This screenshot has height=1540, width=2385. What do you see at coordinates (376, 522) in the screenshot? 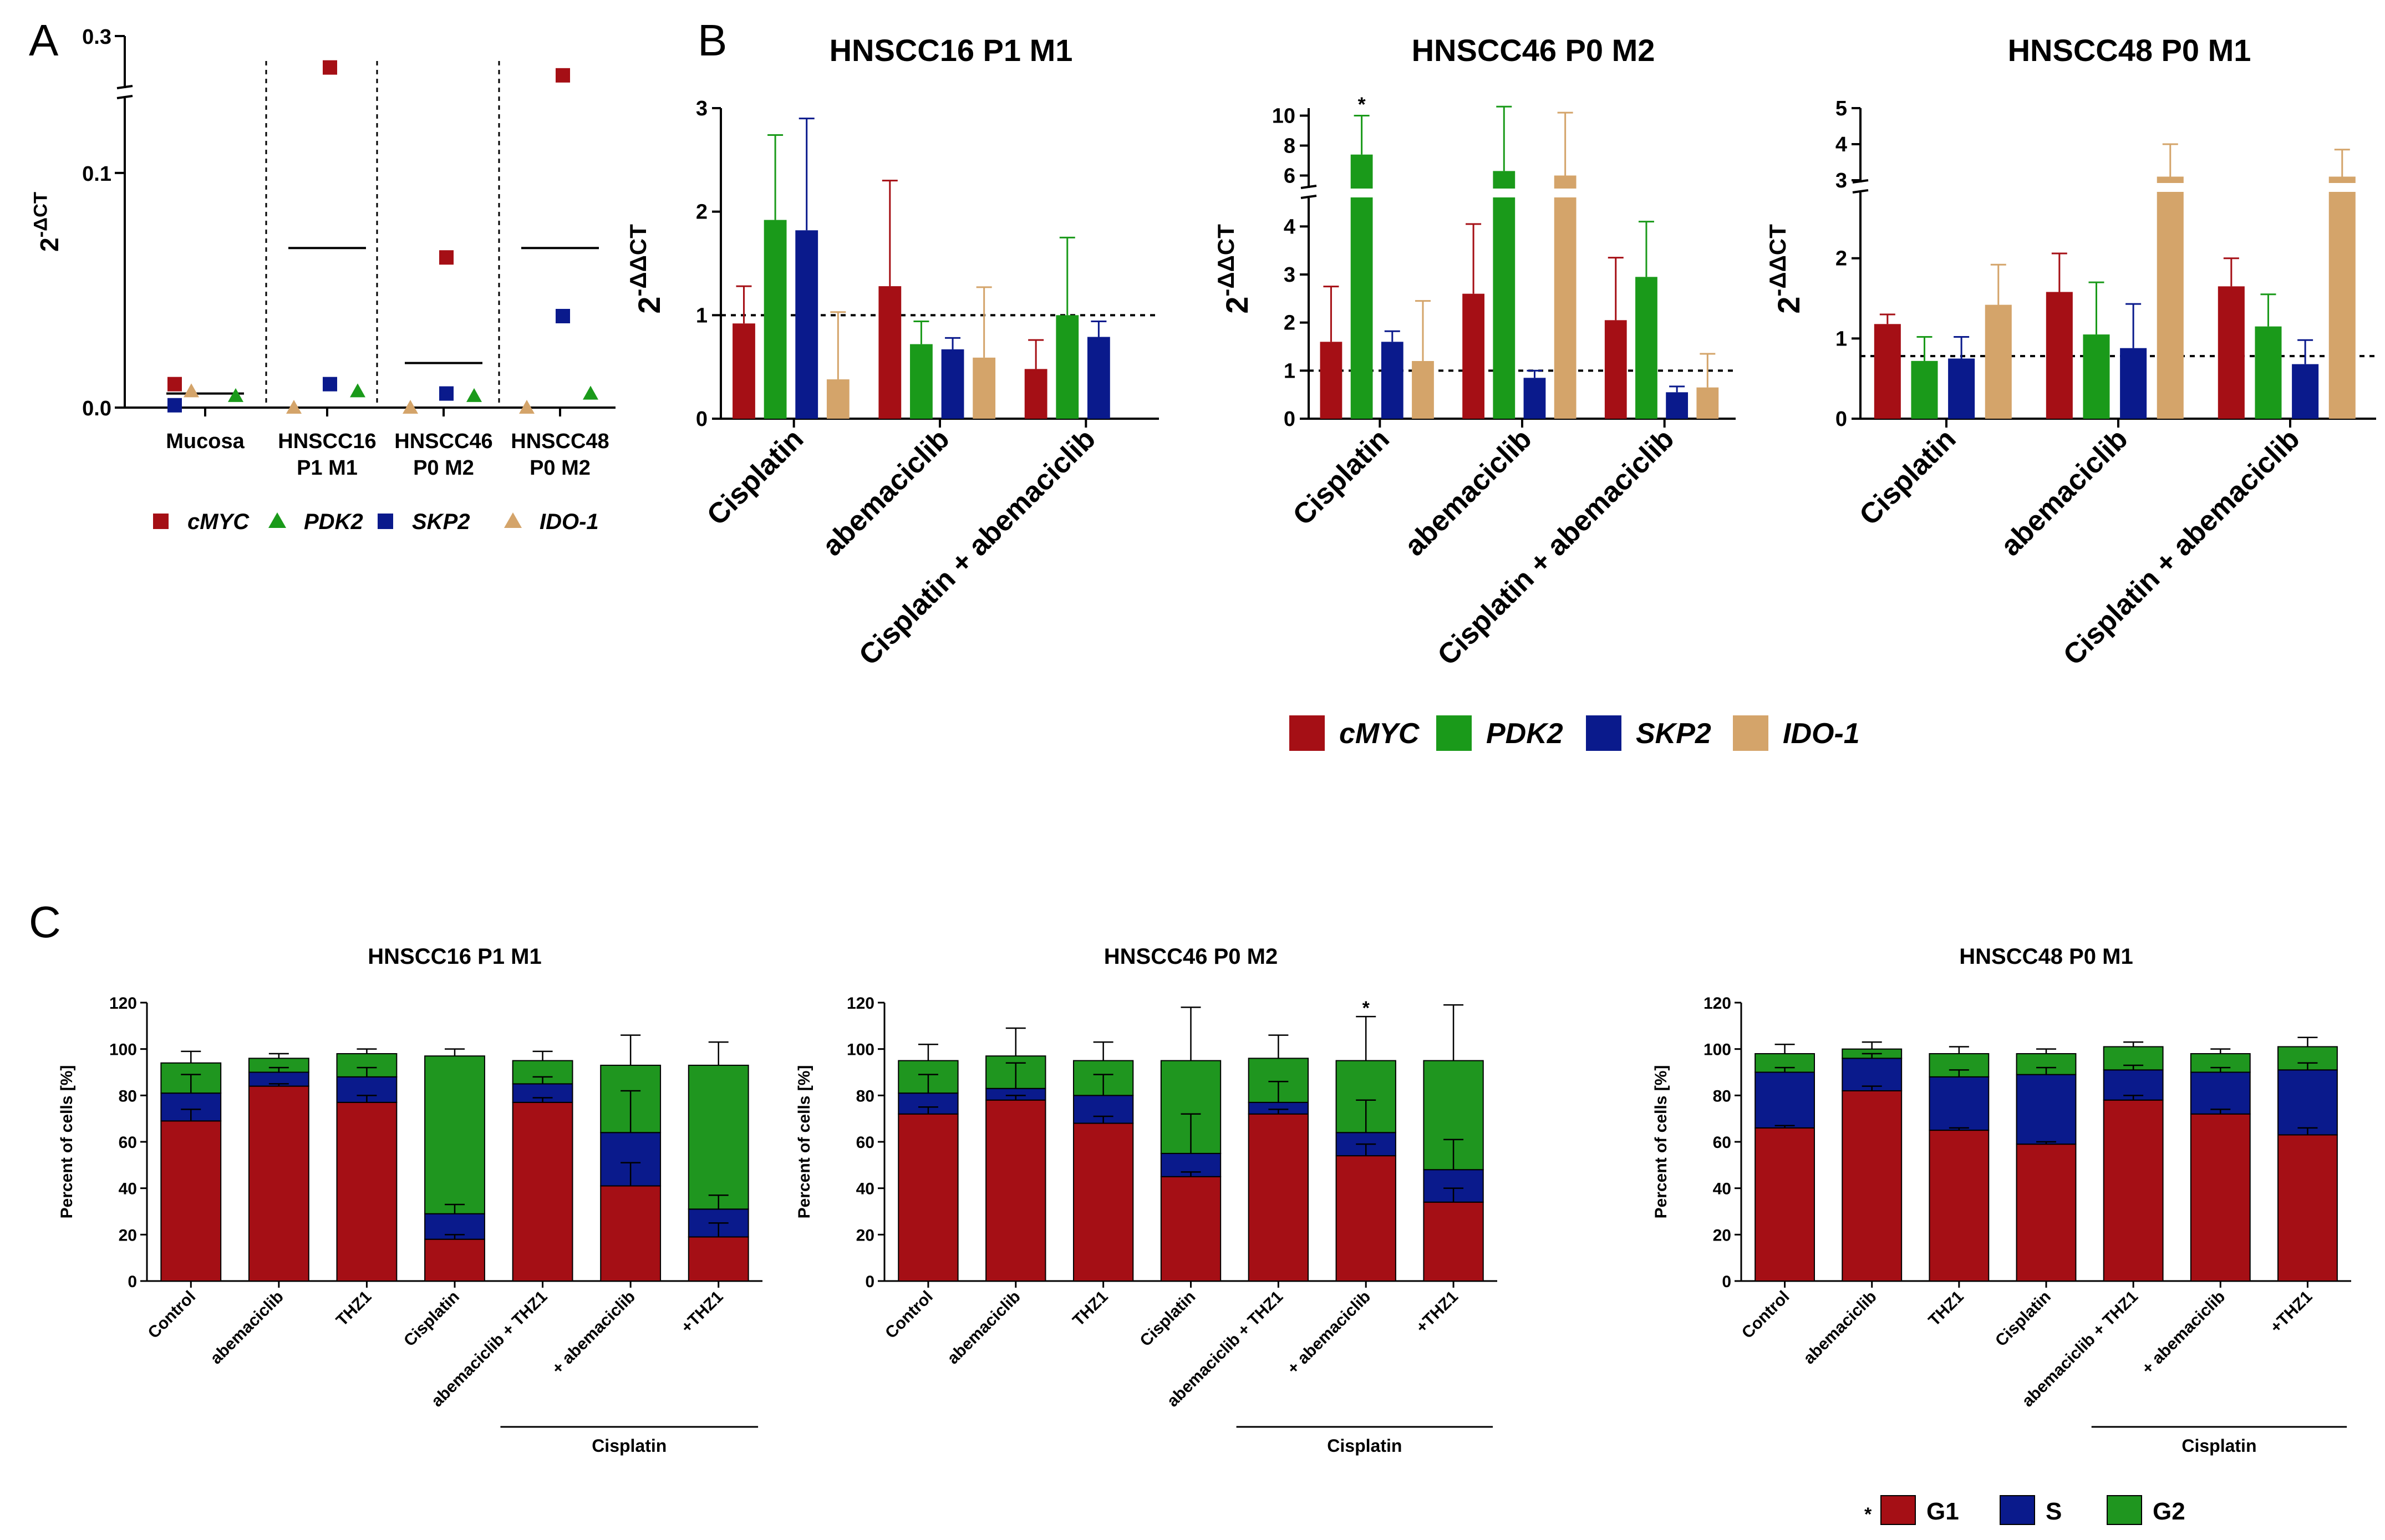
I see `legend-a: cMYC PDK2 SKP2 IDO-1` at bounding box center [376, 522].